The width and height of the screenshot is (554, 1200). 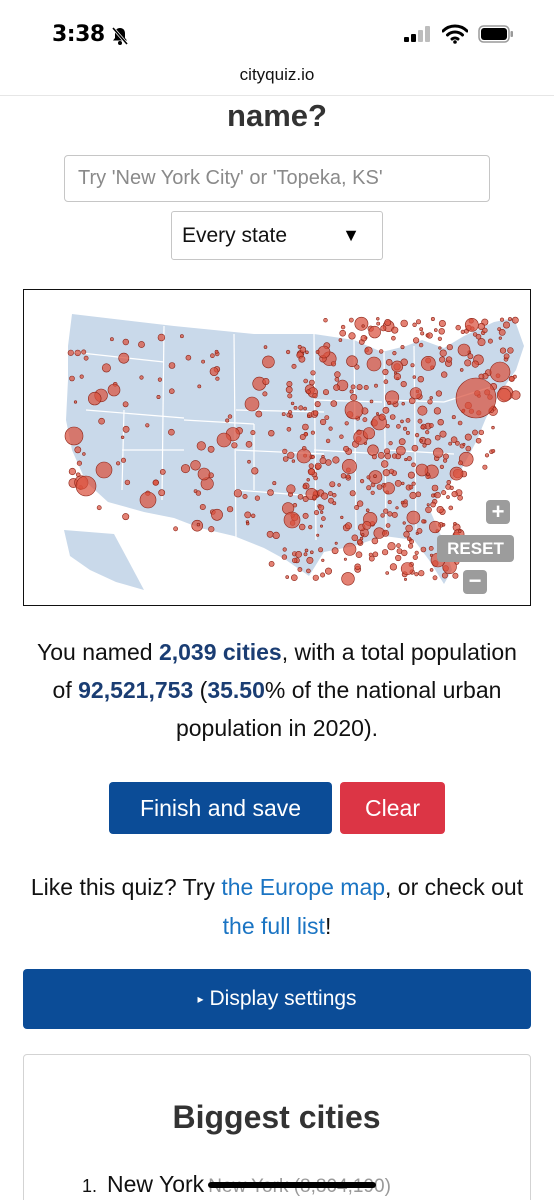 What do you see at coordinates (475, 548) in the screenshot?
I see `map-reset-button: RESET` at bounding box center [475, 548].